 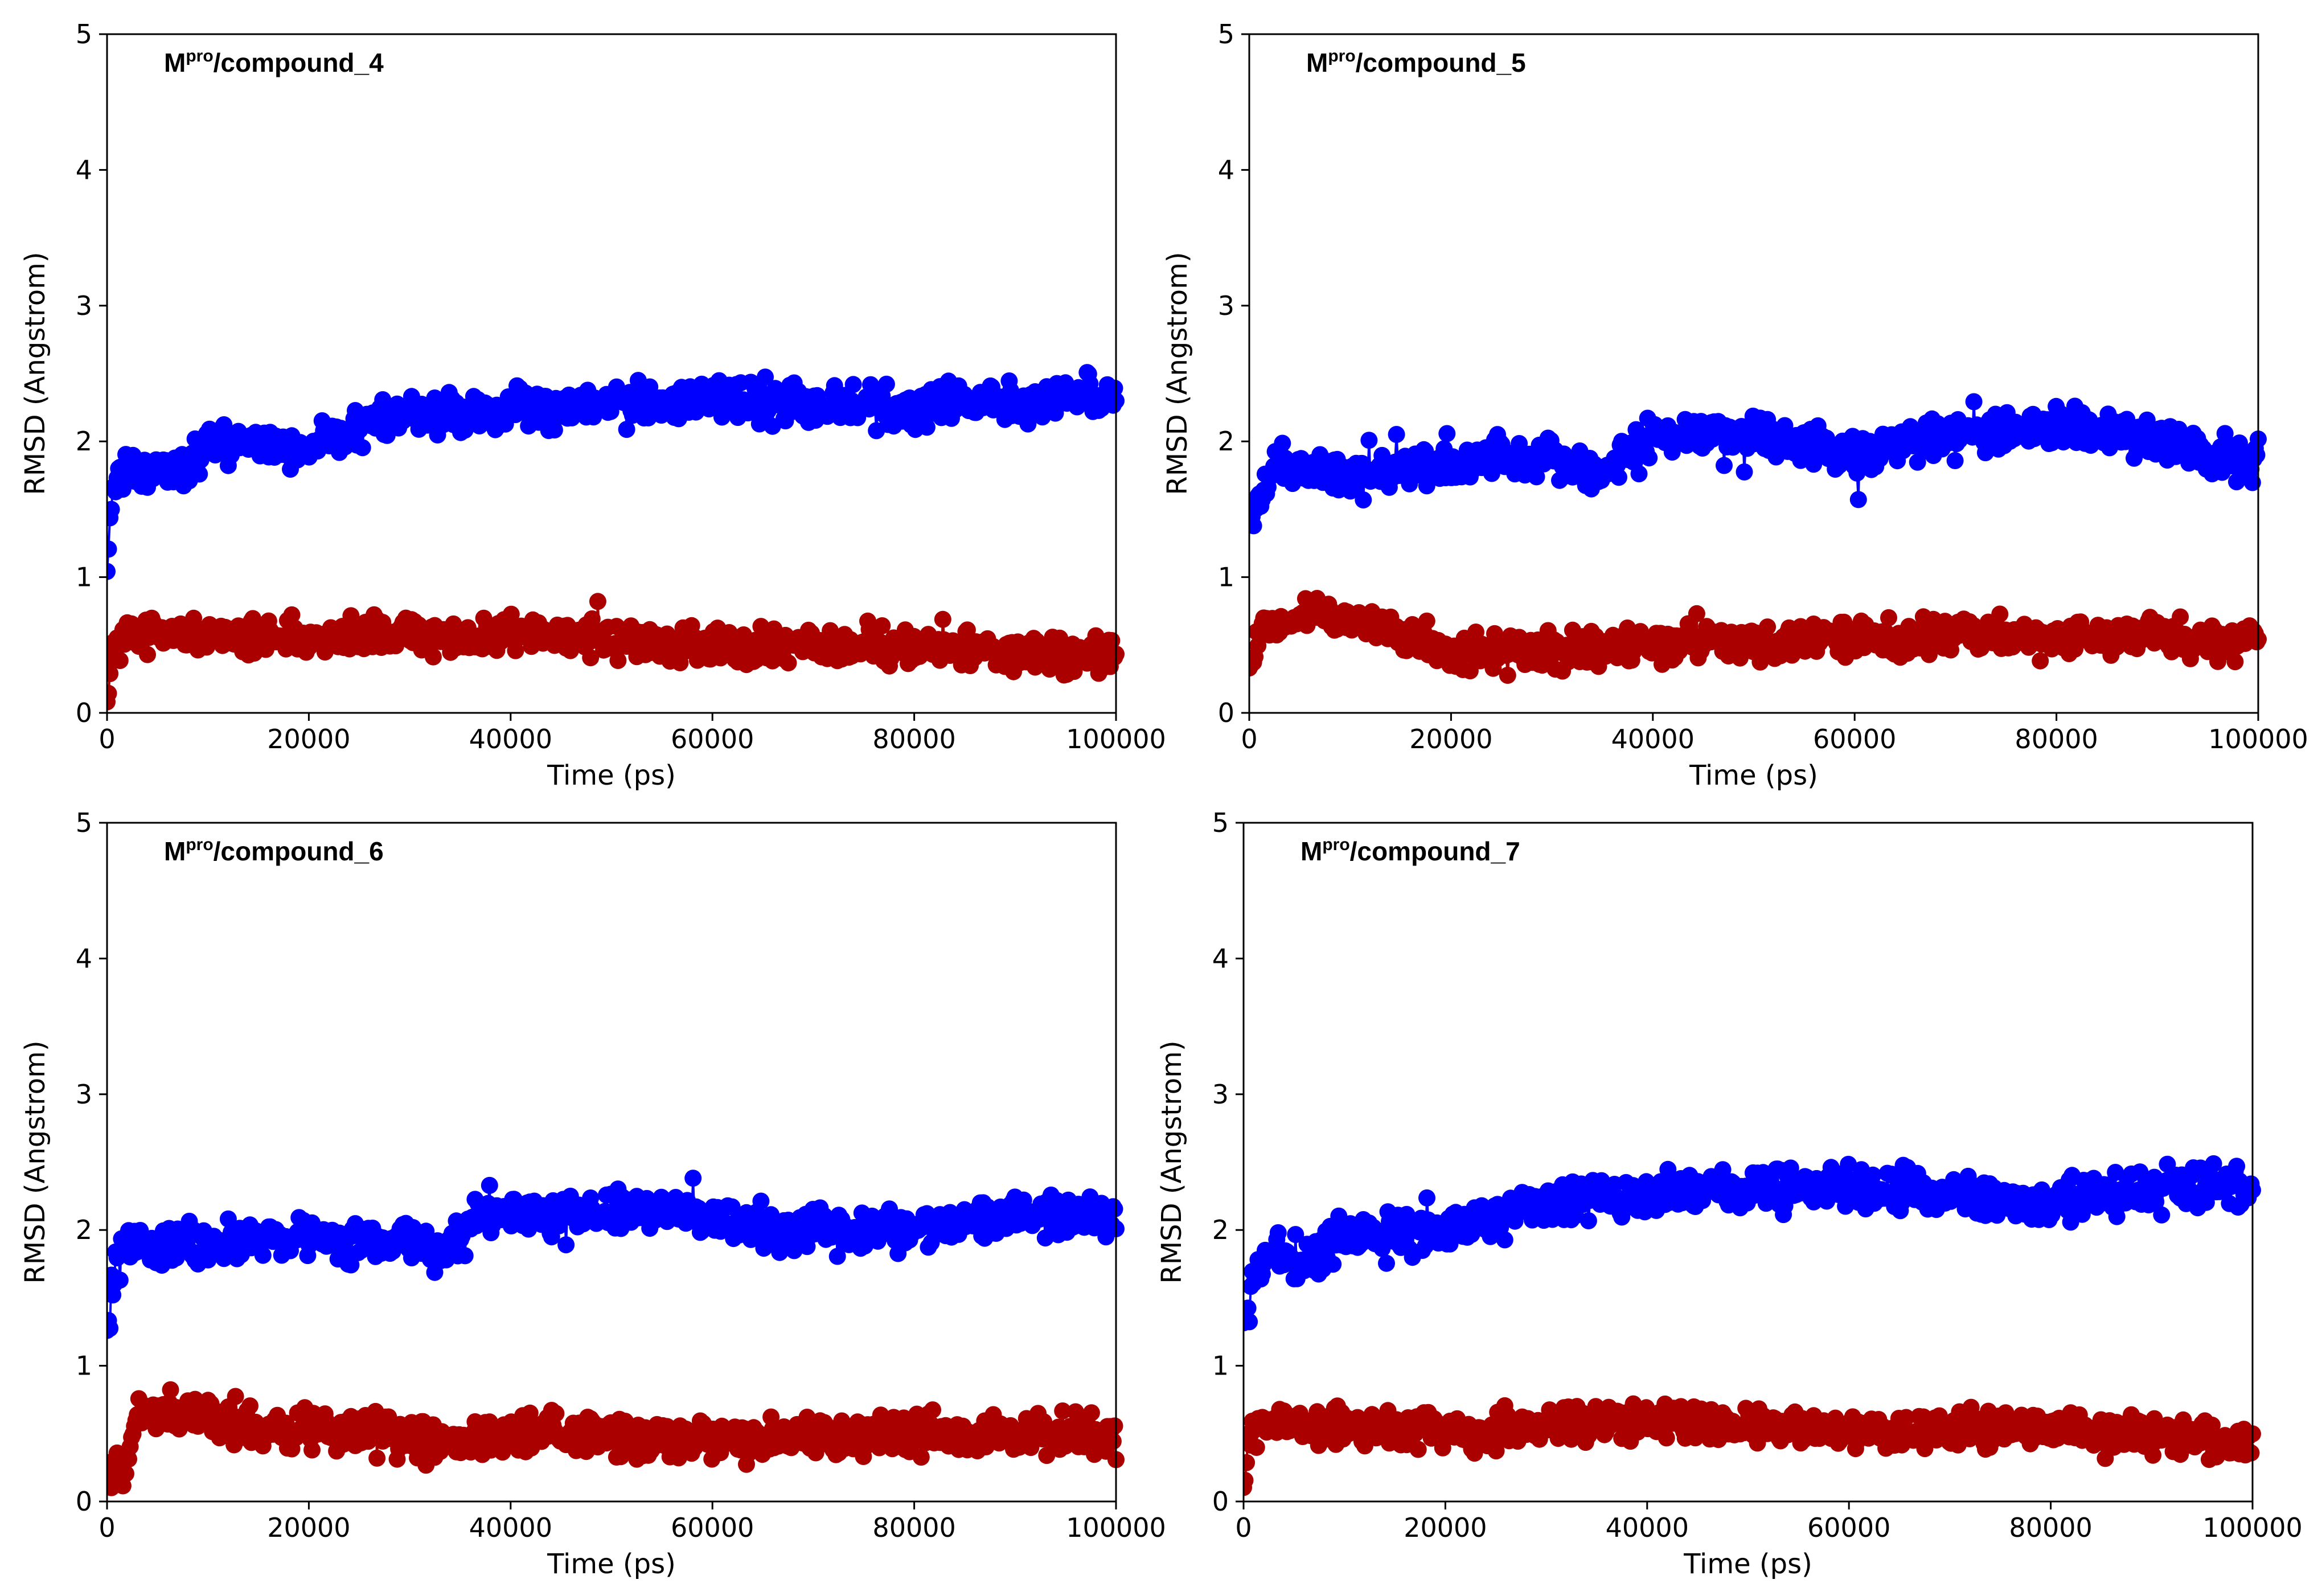 What do you see at coordinates (107, 739) in the screenshot?
I see `x-tick-label: 0` at bounding box center [107, 739].